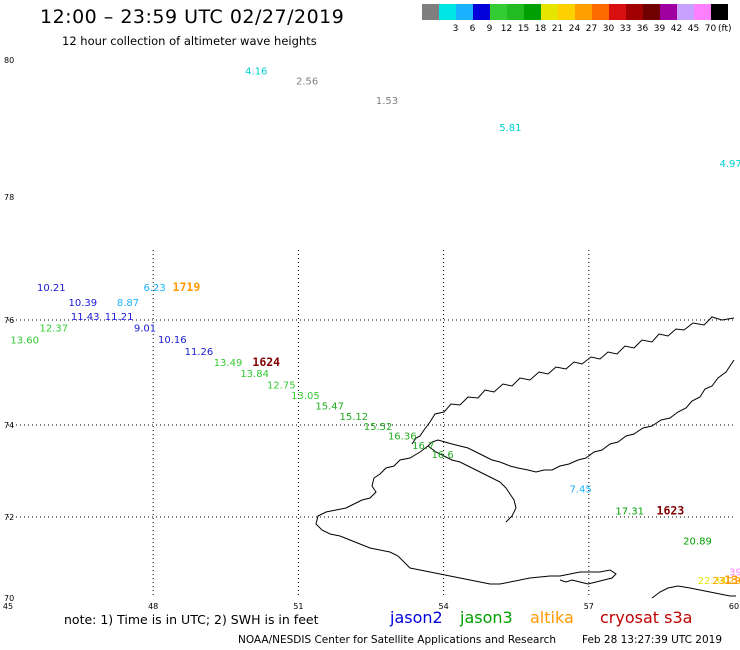  Describe the element at coordinates (486, 617) in the screenshot. I see `satellite-name: jason3` at that location.